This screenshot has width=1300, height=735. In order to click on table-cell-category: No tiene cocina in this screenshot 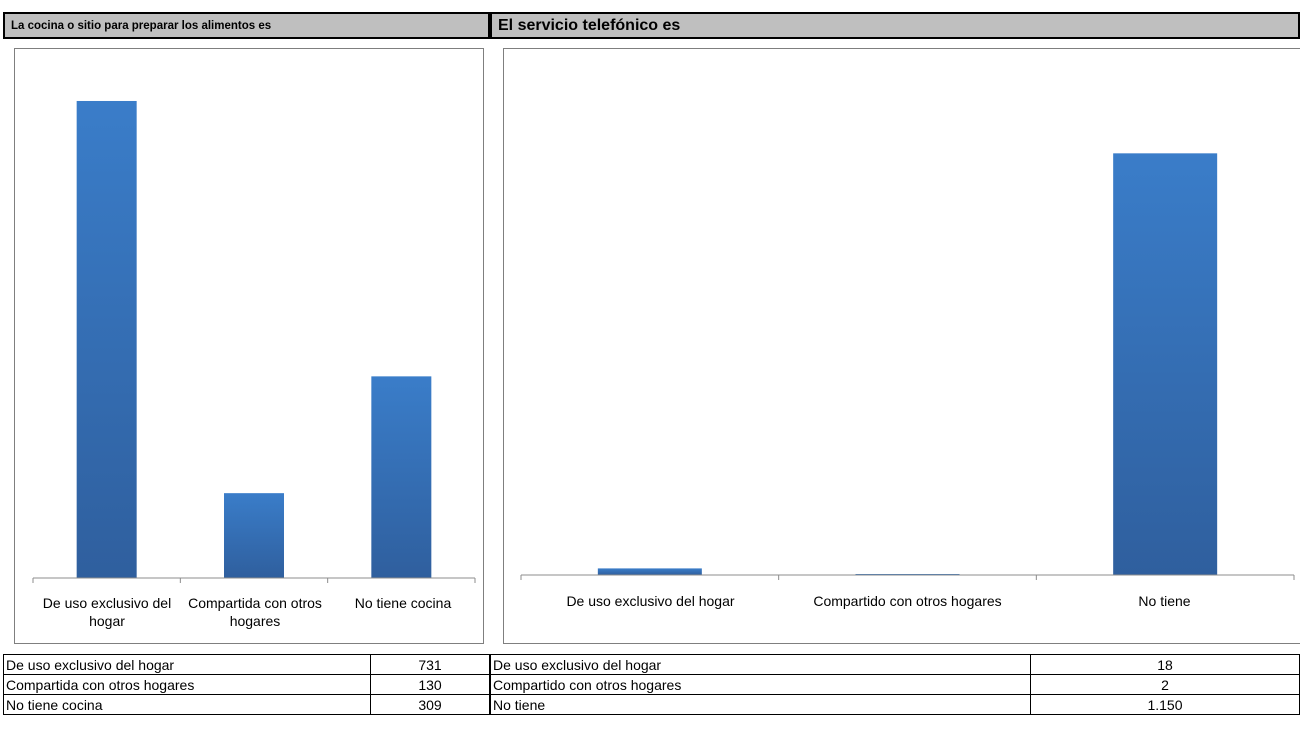, I will do `click(187, 704)`.